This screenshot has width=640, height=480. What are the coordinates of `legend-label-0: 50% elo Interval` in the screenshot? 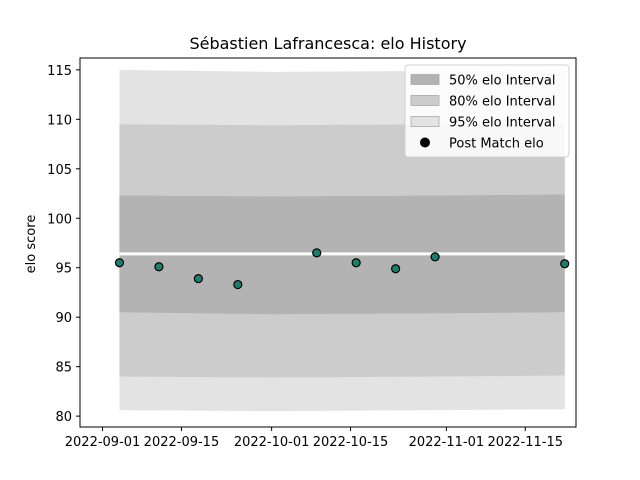 It's located at (502, 81).